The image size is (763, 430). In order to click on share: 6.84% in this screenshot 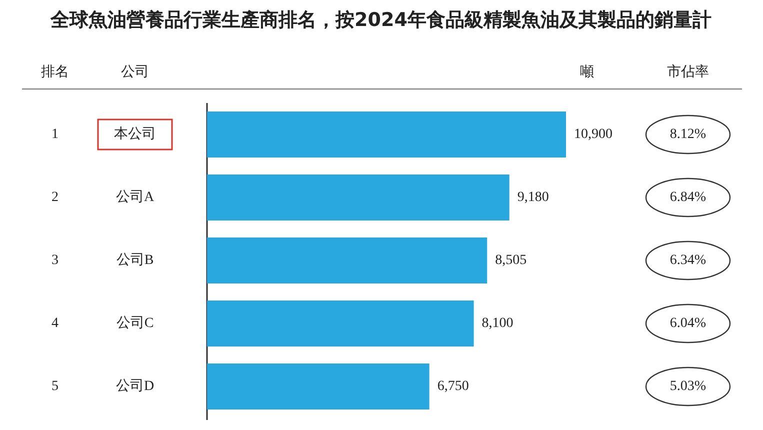, I will do `click(688, 197)`.